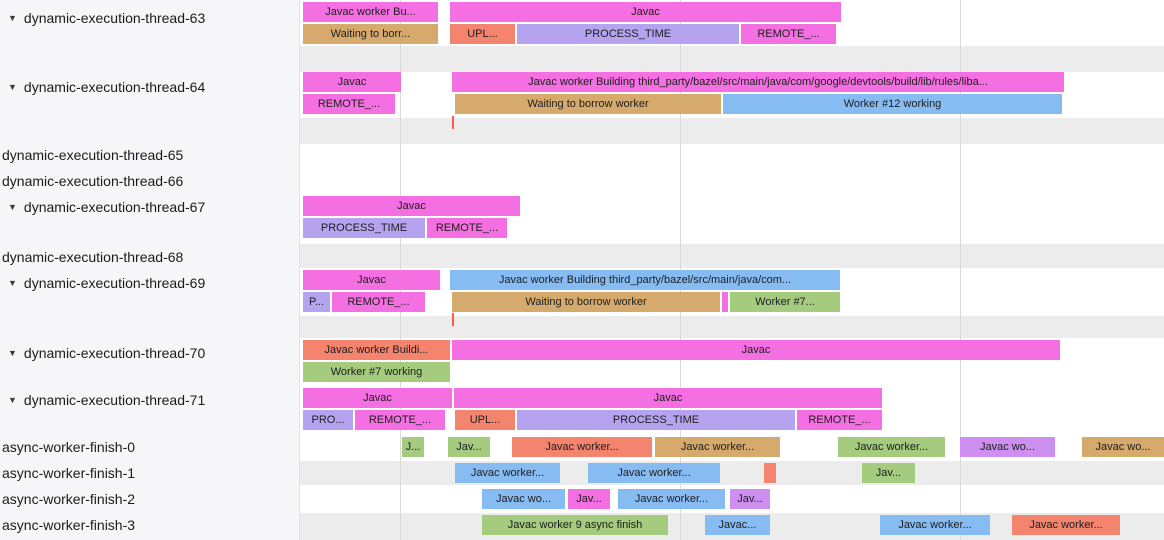 This screenshot has height=540, width=1164. Describe the element at coordinates (114, 400) in the screenshot. I see `thread-label: dynamic-execution-thread-71` at that location.